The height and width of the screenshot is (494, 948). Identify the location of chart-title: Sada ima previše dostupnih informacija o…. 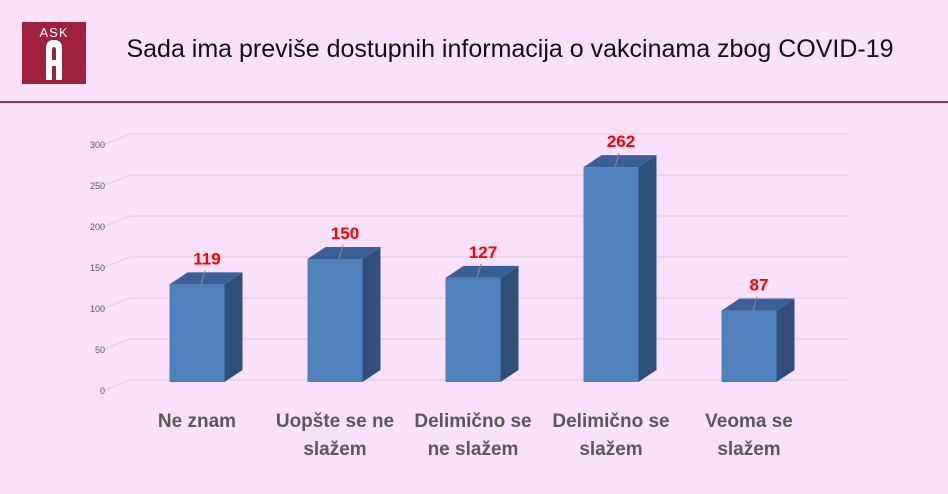
(510, 49).